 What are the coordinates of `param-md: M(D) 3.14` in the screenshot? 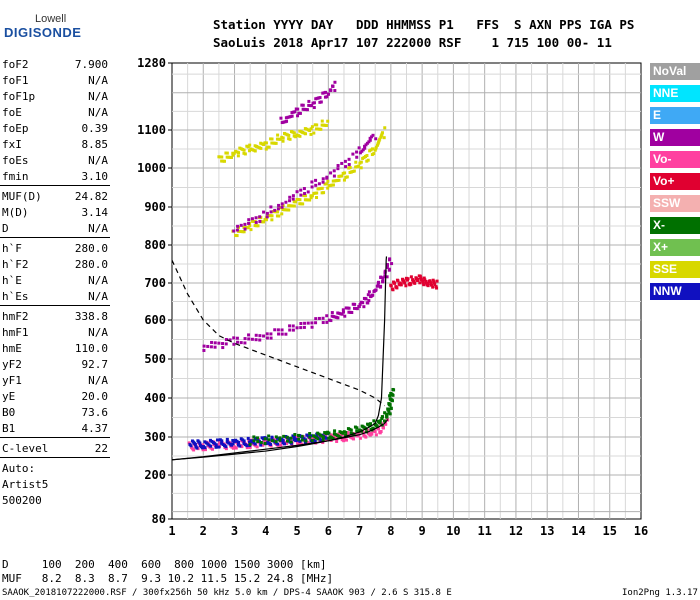 It's located at (55, 213).